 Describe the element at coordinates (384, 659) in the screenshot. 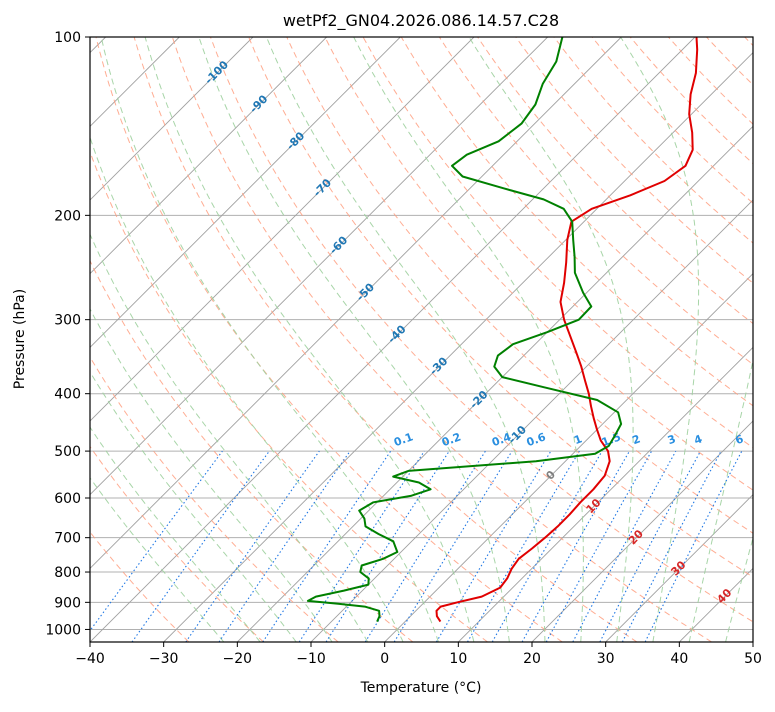

I see `x-tick-label: 0` at that location.